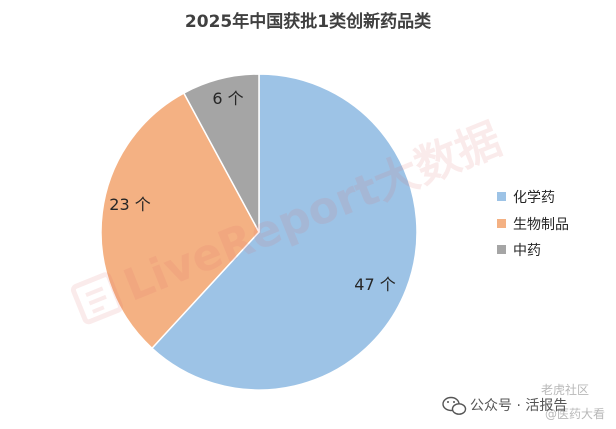  What do you see at coordinates (308, 21) in the screenshot?
I see `chart-title: 2025年中国获批1类创新药品类` at bounding box center [308, 21].